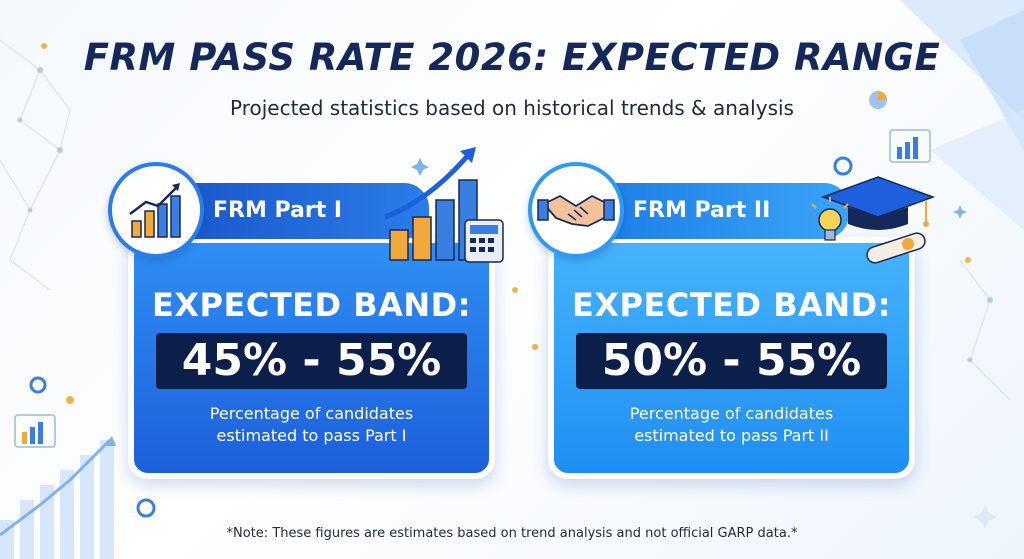 Image resolution: width=1024 pixels, height=559 pixels. I want to click on pass-rate-range: 45% - 55%, so click(311, 361).